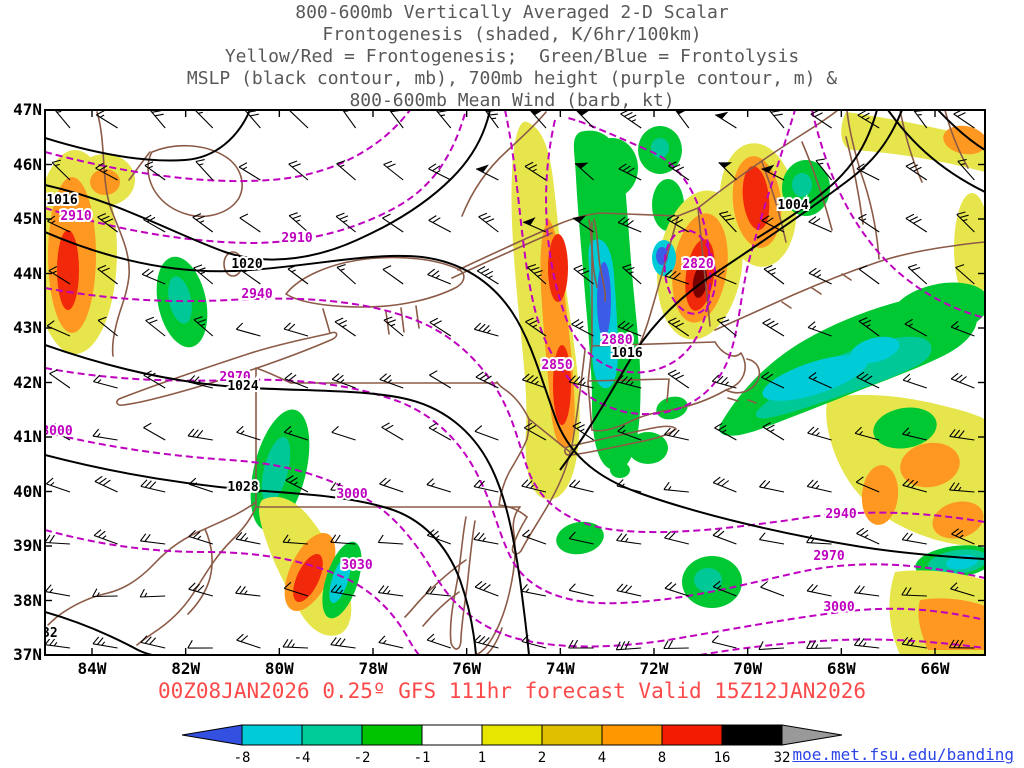  I want to click on colorbar-tick-label: -8, so click(242, 758).